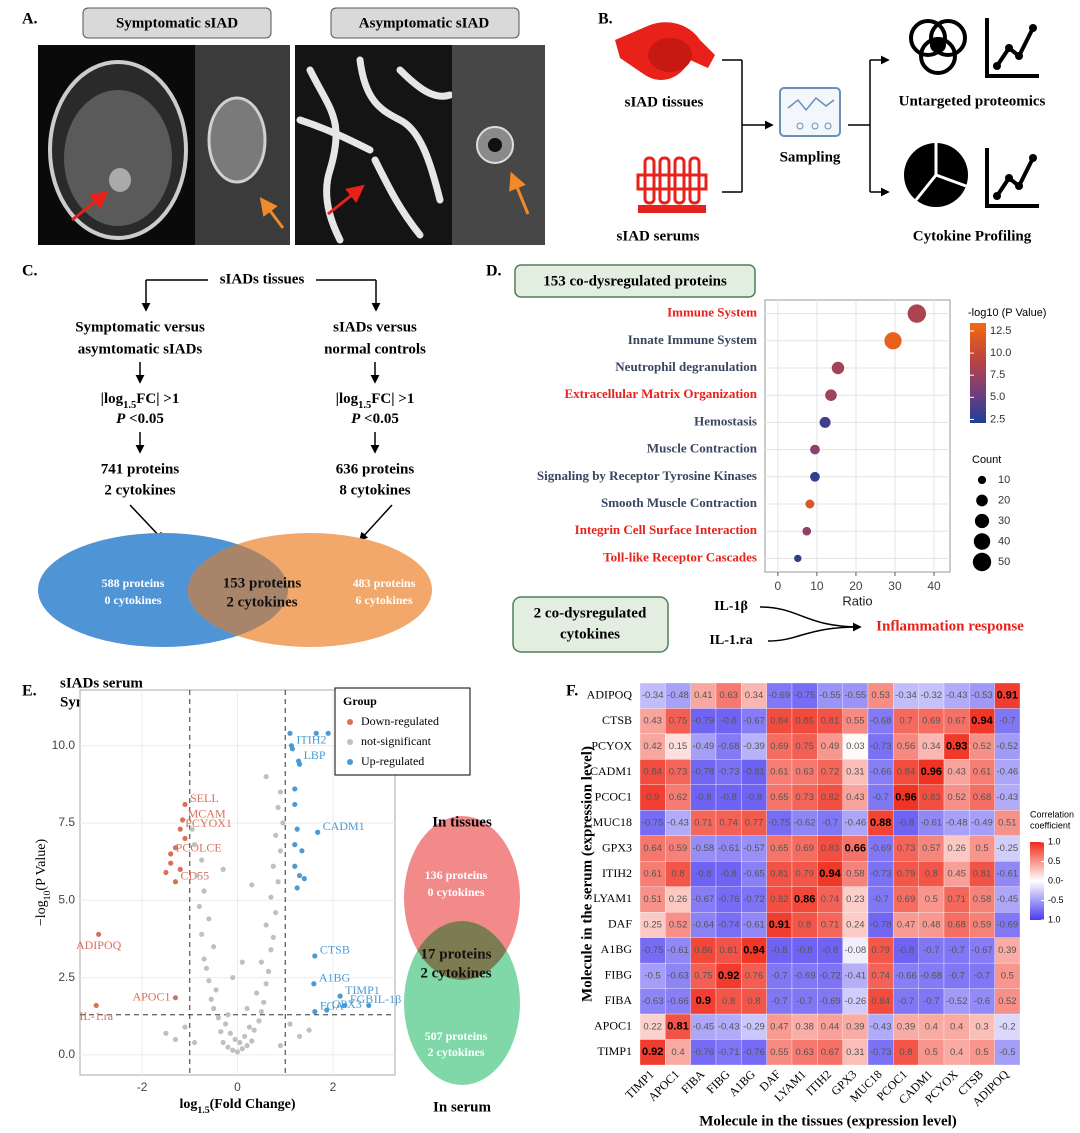  What do you see at coordinates (133, 600) in the screenshot?
I see `label: 0 cytokines` at bounding box center [133, 600].